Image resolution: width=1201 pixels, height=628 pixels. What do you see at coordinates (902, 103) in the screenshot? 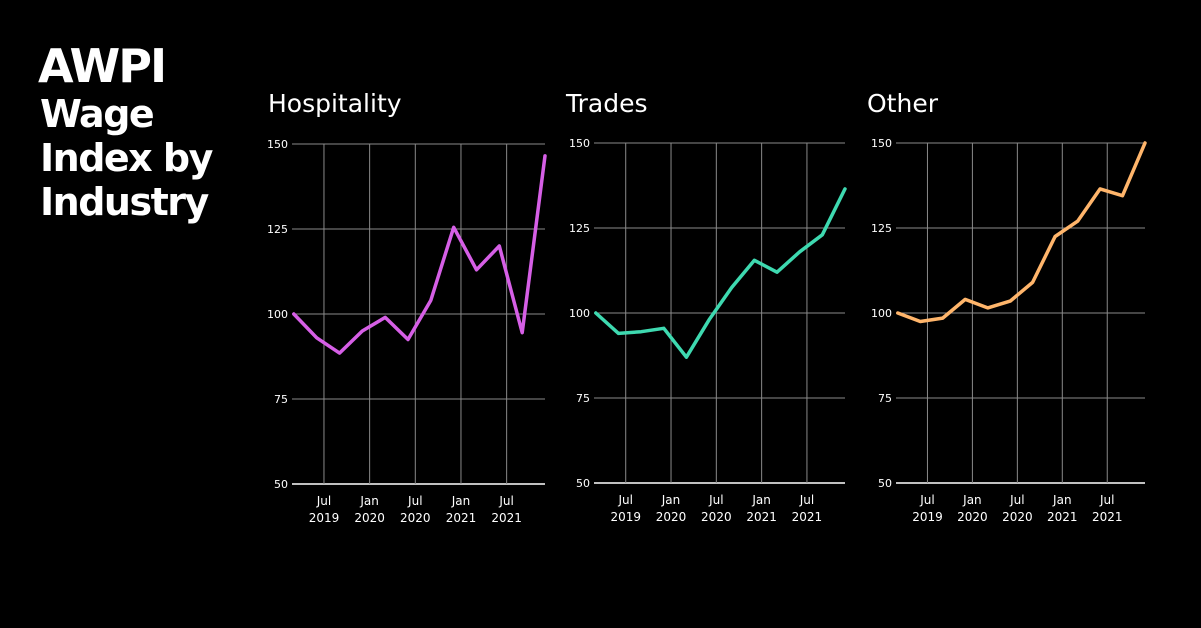
I see `chart-title-other: Other` at bounding box center [902, 103].